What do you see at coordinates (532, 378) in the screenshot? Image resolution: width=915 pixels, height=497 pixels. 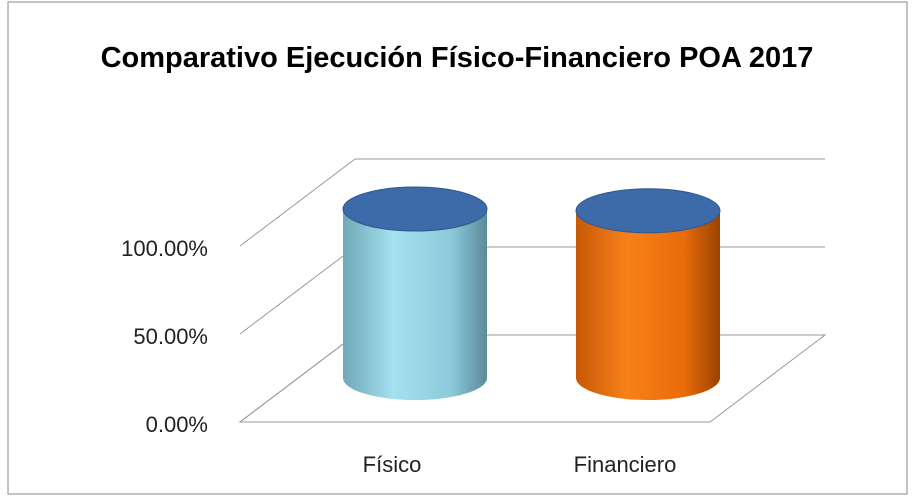 I see `floor` at bounding box center [532, 378].